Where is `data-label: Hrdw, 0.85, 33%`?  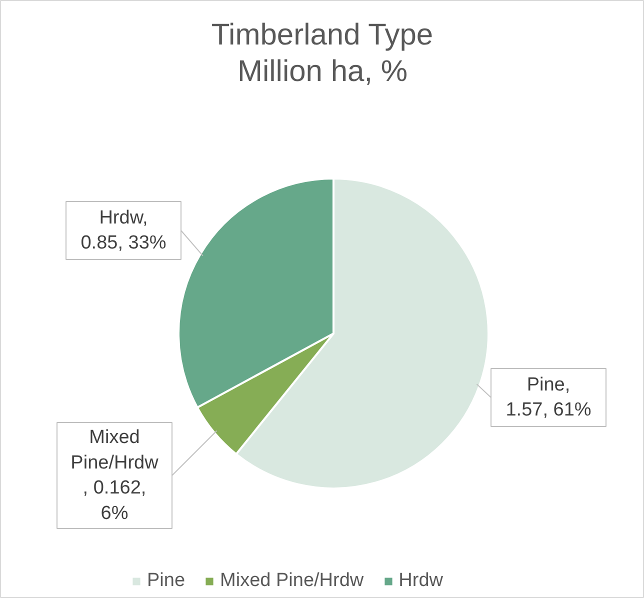 data-label: Hrdw, 0.85, 33% is located at coordinates (123, 230).